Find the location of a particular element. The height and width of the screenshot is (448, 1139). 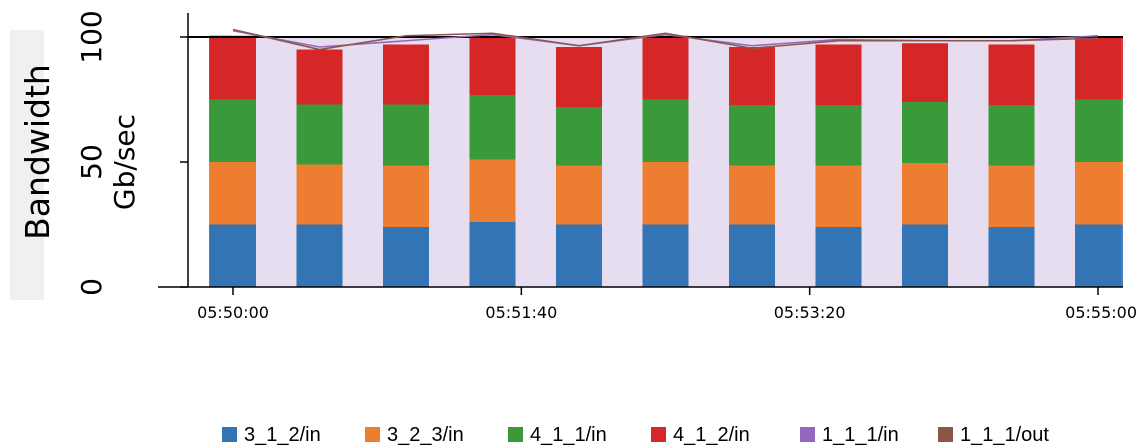

ylabel: Gb/sec is located at coordinates (124, 162).